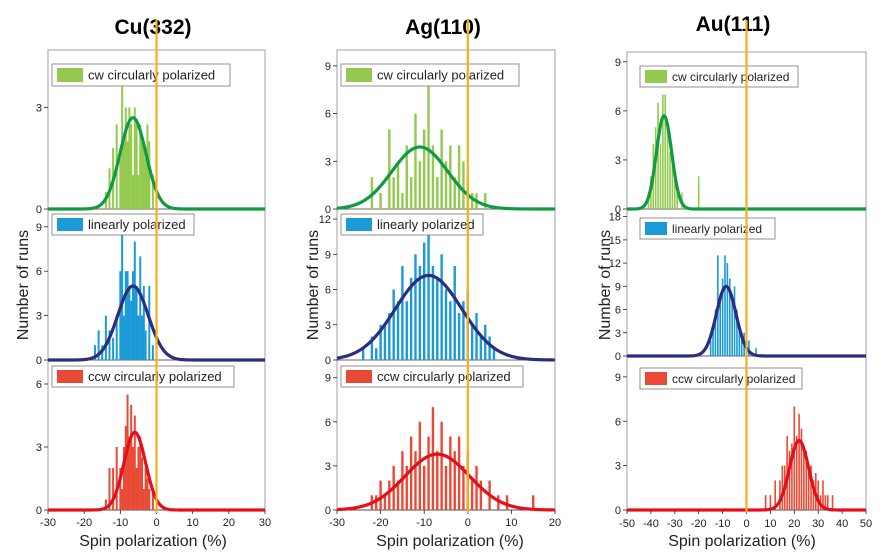 Image resolution: width=886 pixels, height=560 pixels. I want to click on chart-title: Au(111), so click(733, 24).